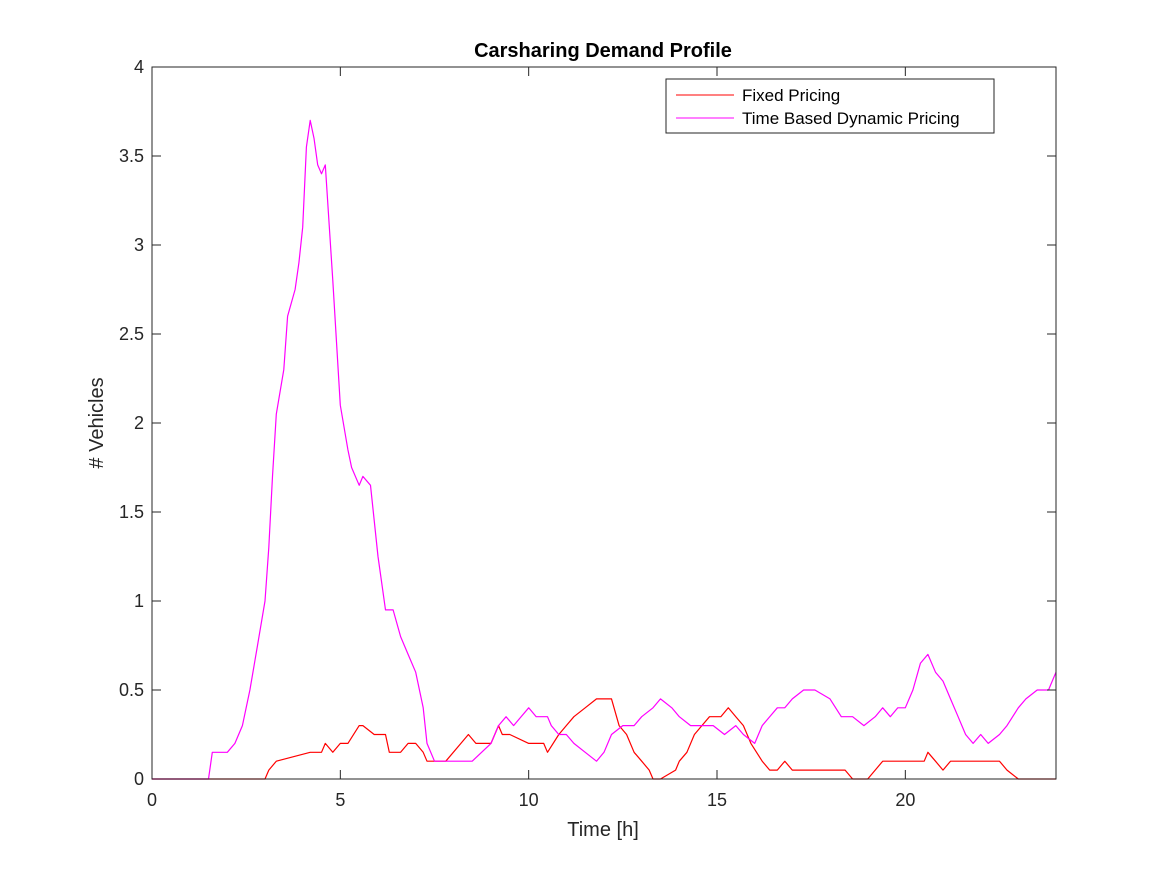 This screenshot has height=875, width=1167. Describe the element at coordinates (905, 800) in the screenshot. I see `x-tick-label: 20` at that location.